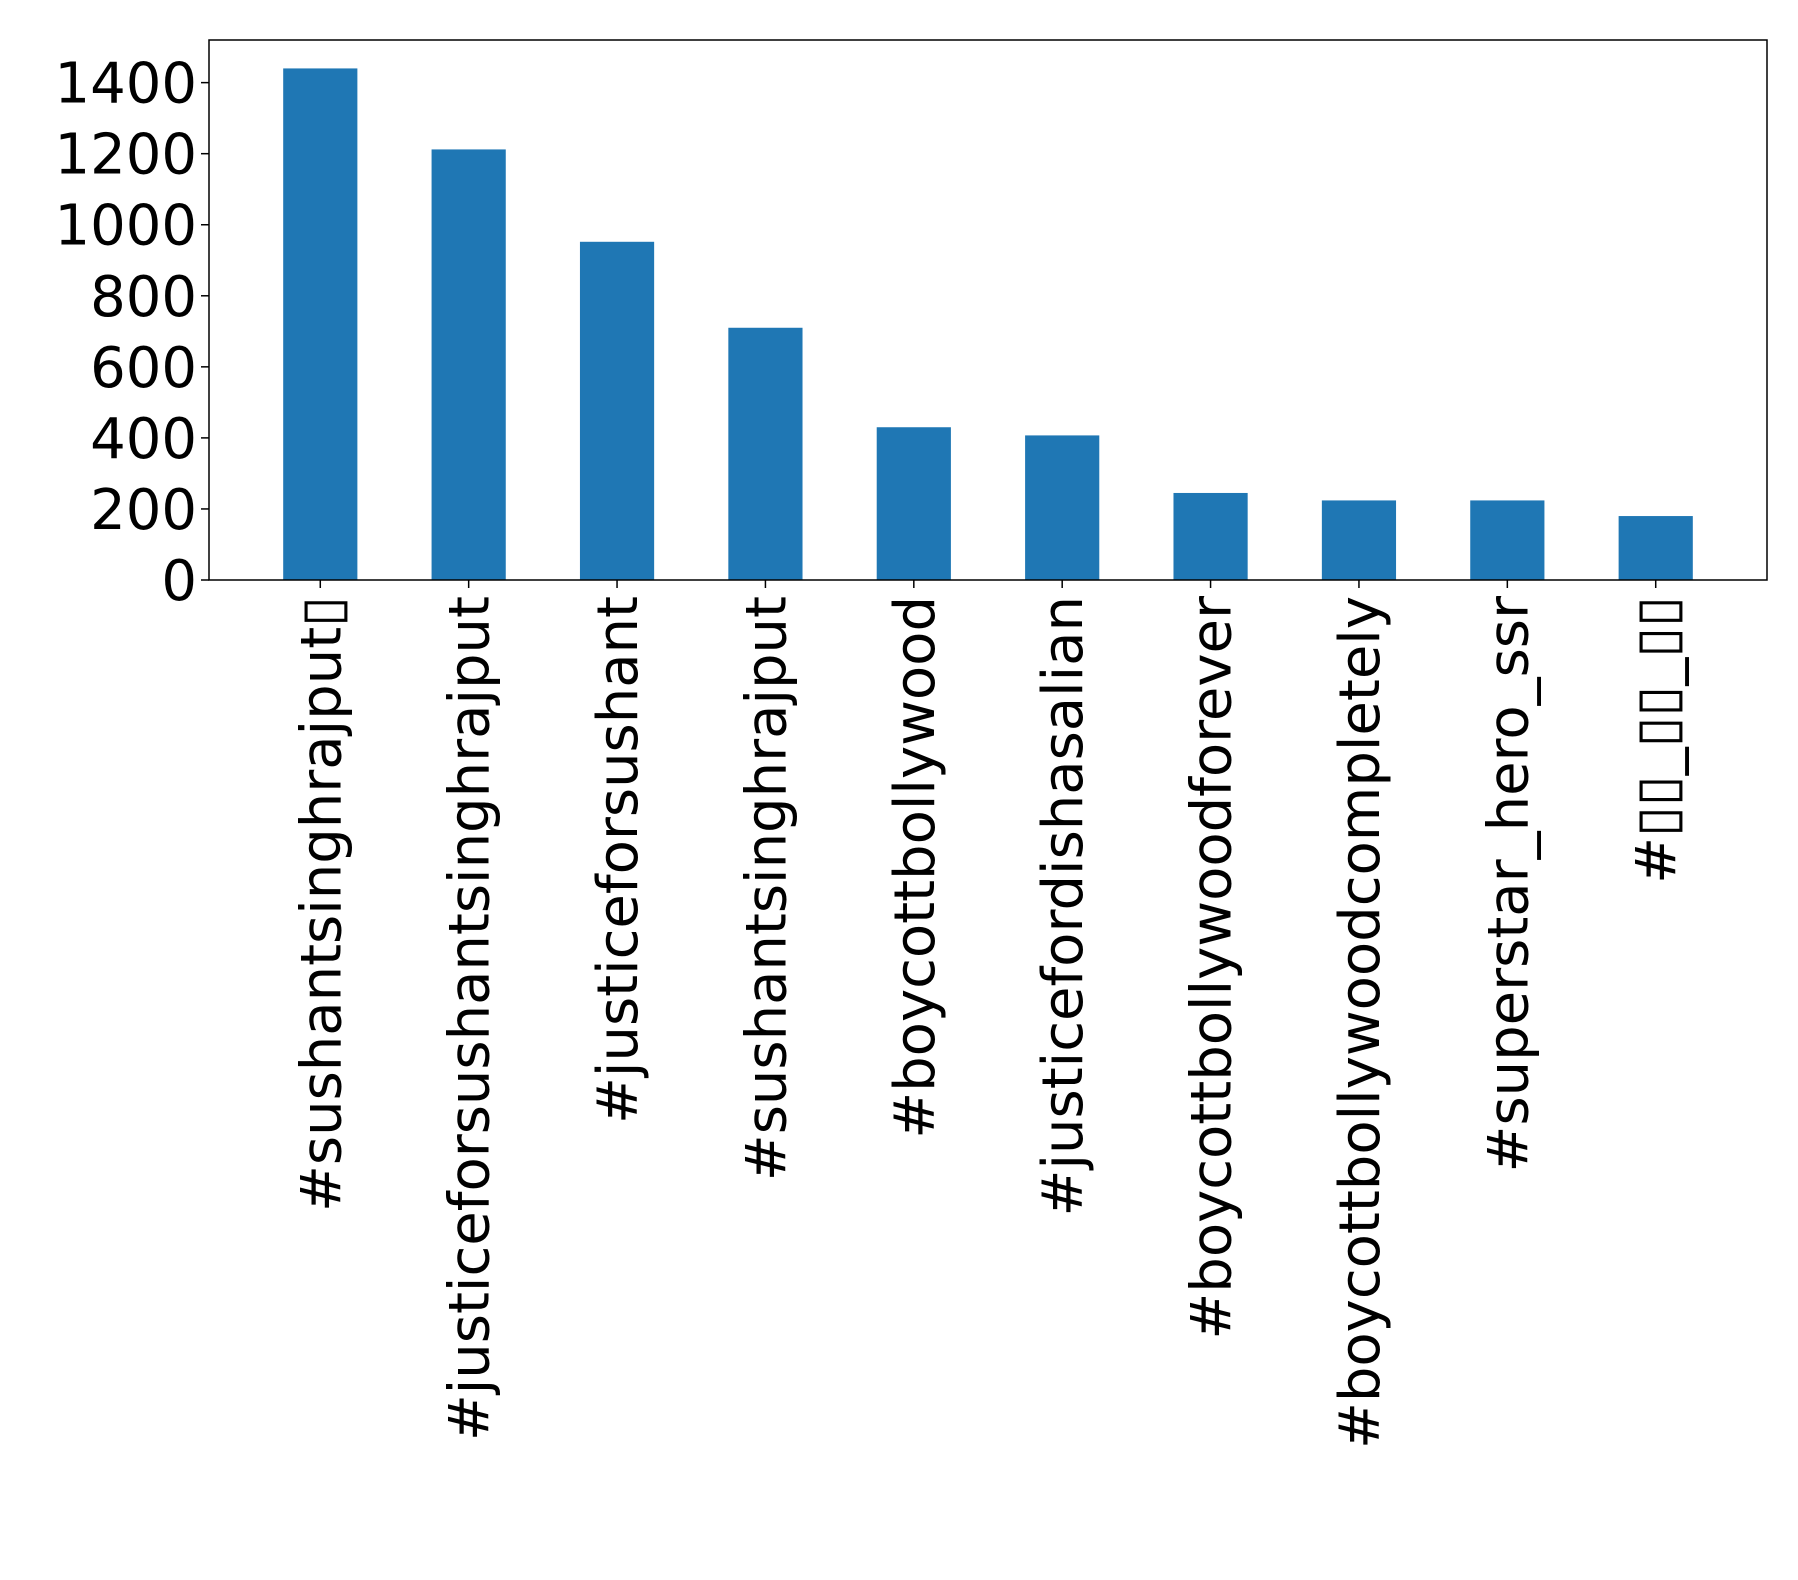 This screenshot has height=1580, width=1798. I want to click on y-tick-label: 400, so click(143, 439).